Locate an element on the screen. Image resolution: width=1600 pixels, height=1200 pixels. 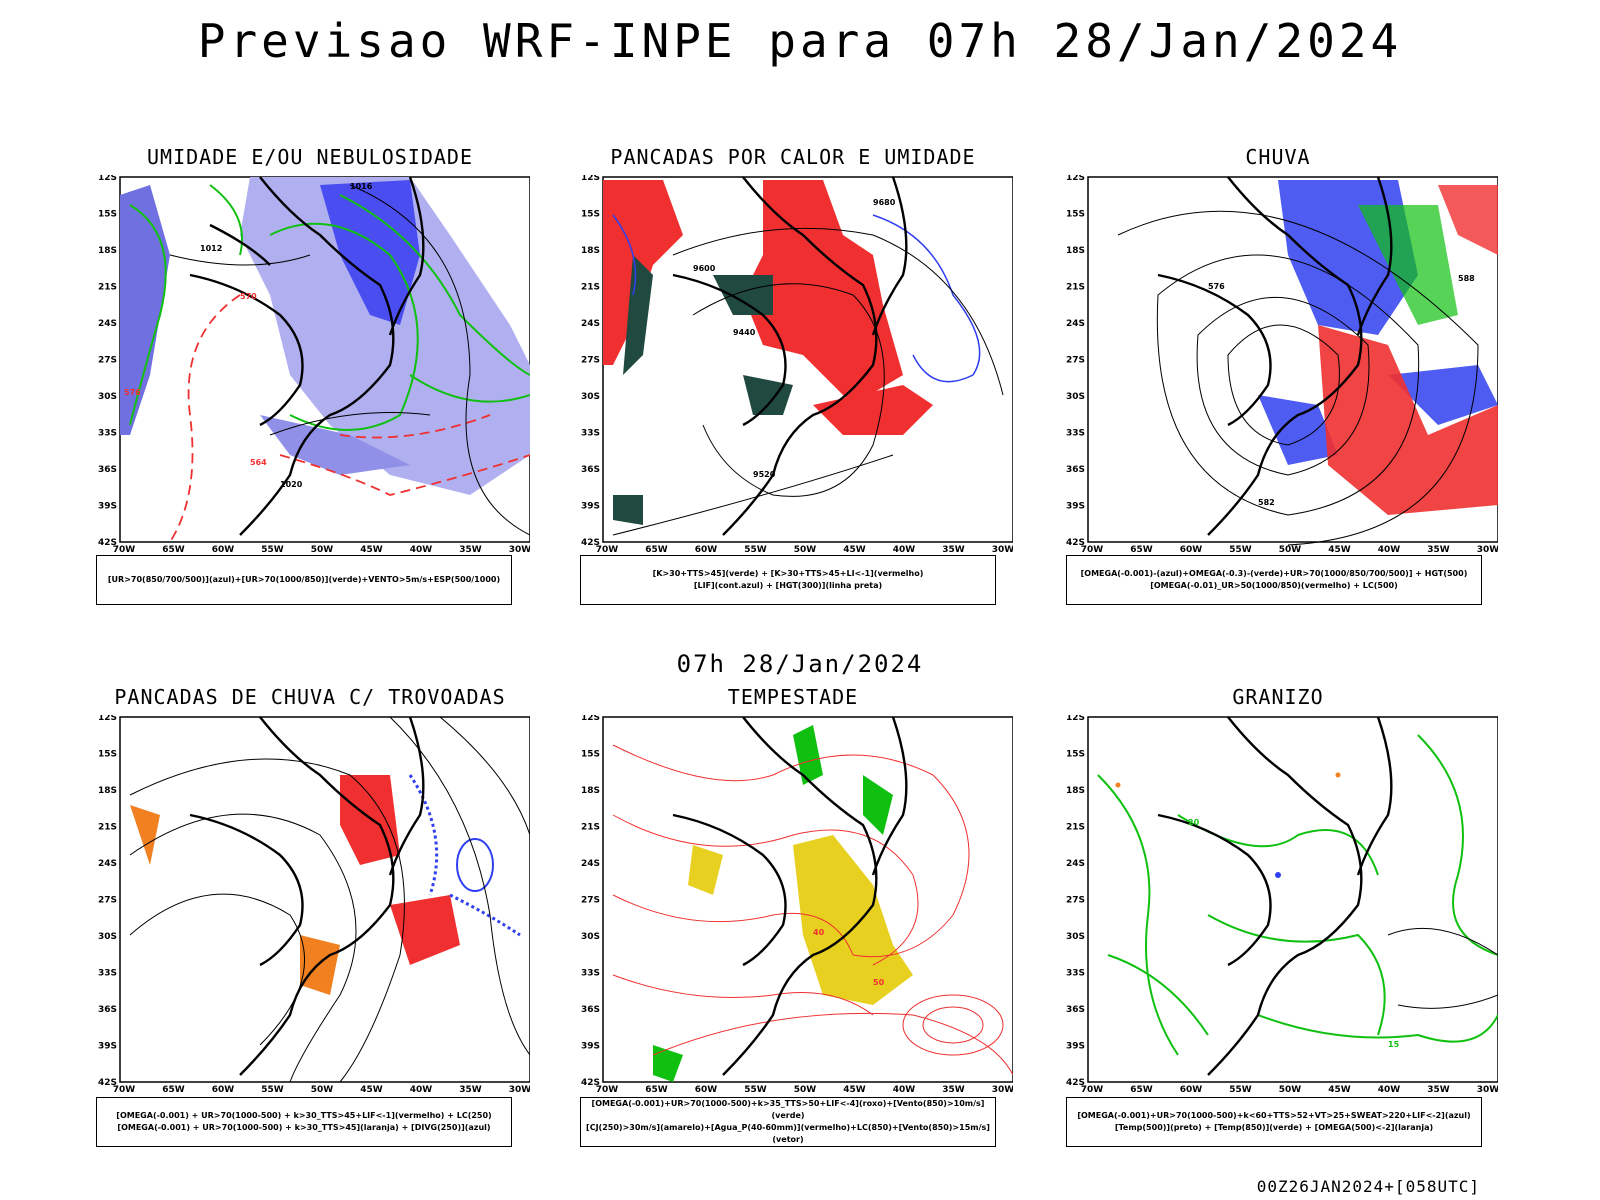
panel-title: PANCADAS POR CALOR E UMIDADE is located at coordinates (793, 157).